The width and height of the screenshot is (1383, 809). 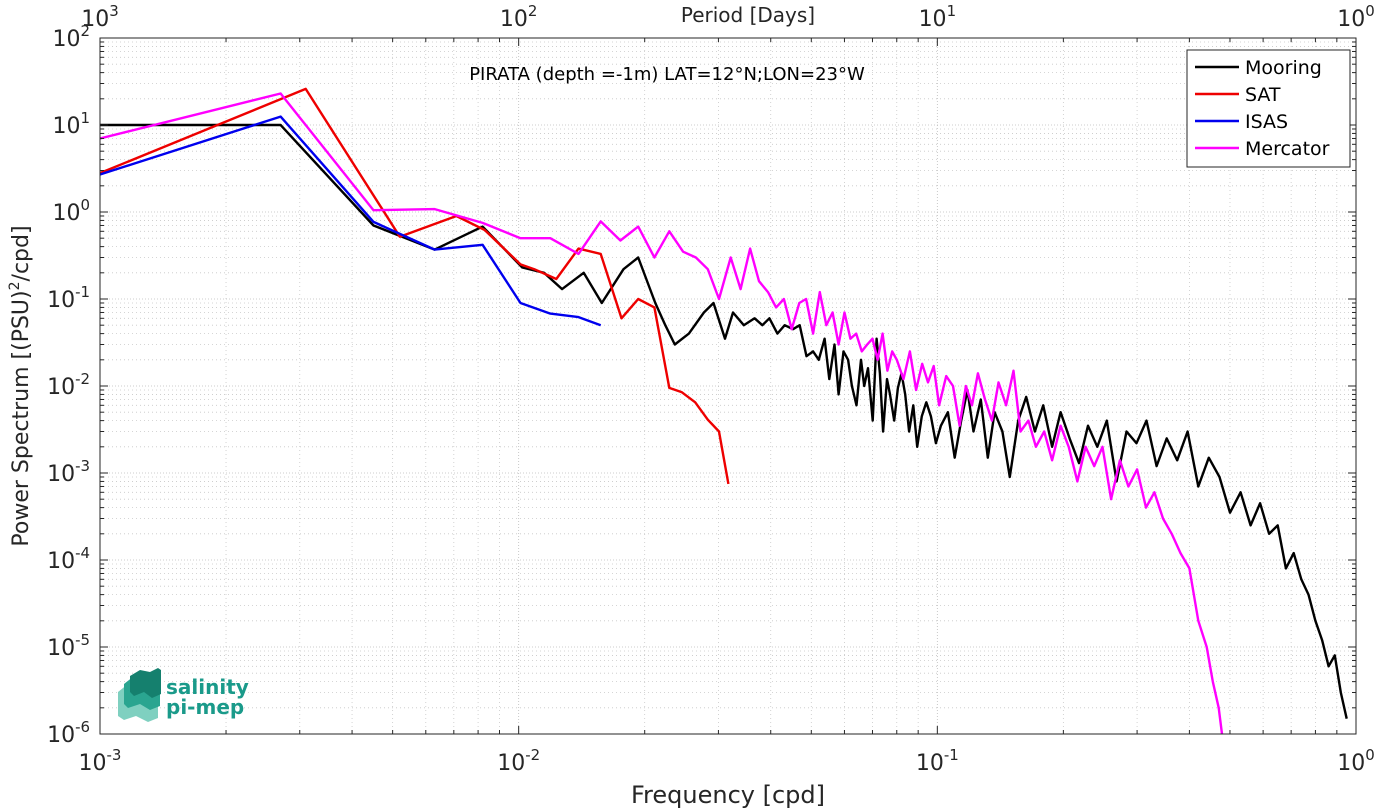 I want to click on top-tick-label-exp: 3, so click(x=114, y=11).